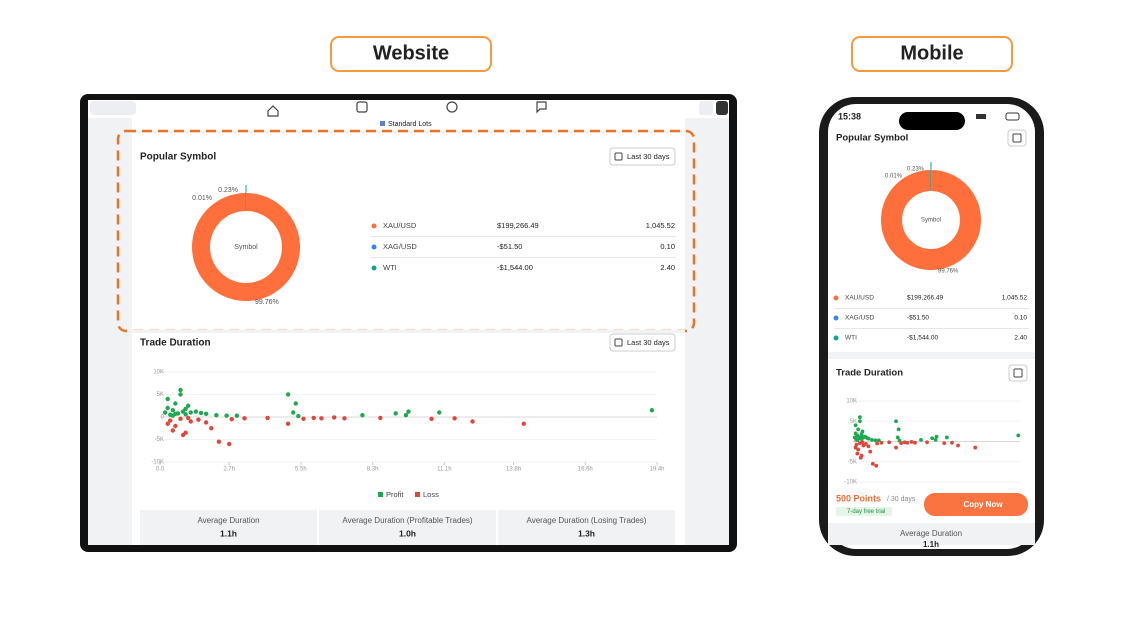 This screenshot has height=633, width=1125. I want to click on stat-label: Average Duration (Profitable Trades), so click(407, 520).